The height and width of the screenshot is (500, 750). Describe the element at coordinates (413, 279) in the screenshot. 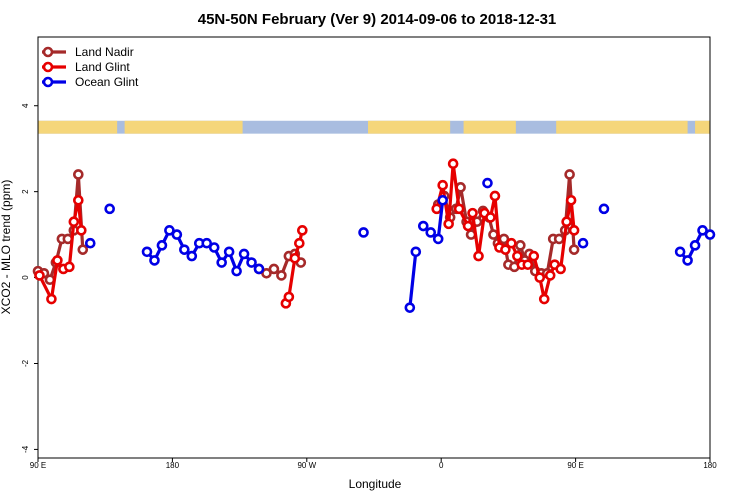

I see `ocean-glint-line` at that location.